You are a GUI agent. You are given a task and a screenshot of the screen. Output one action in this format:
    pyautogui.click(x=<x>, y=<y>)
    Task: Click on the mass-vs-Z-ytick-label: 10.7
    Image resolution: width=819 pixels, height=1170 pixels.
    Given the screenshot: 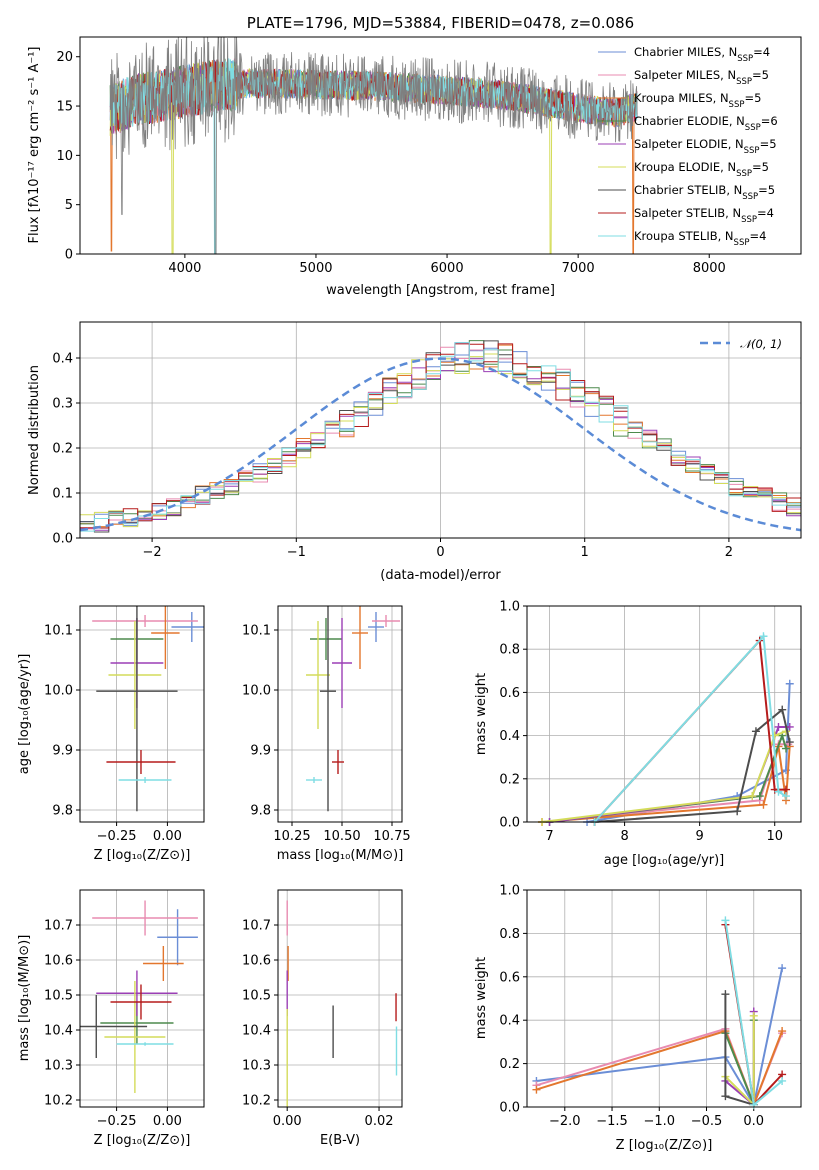 What is the action you would take?
    pyautogui.click(x=58, y=926)
    